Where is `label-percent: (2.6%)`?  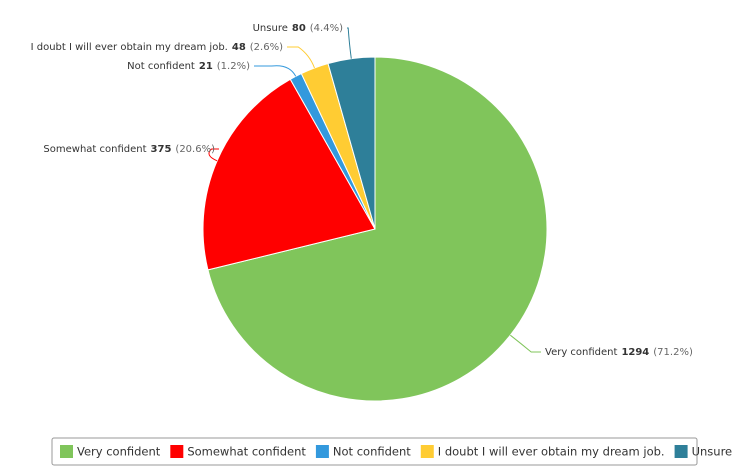 label-percent: (2.6%) is located at coordinates (266, 47).